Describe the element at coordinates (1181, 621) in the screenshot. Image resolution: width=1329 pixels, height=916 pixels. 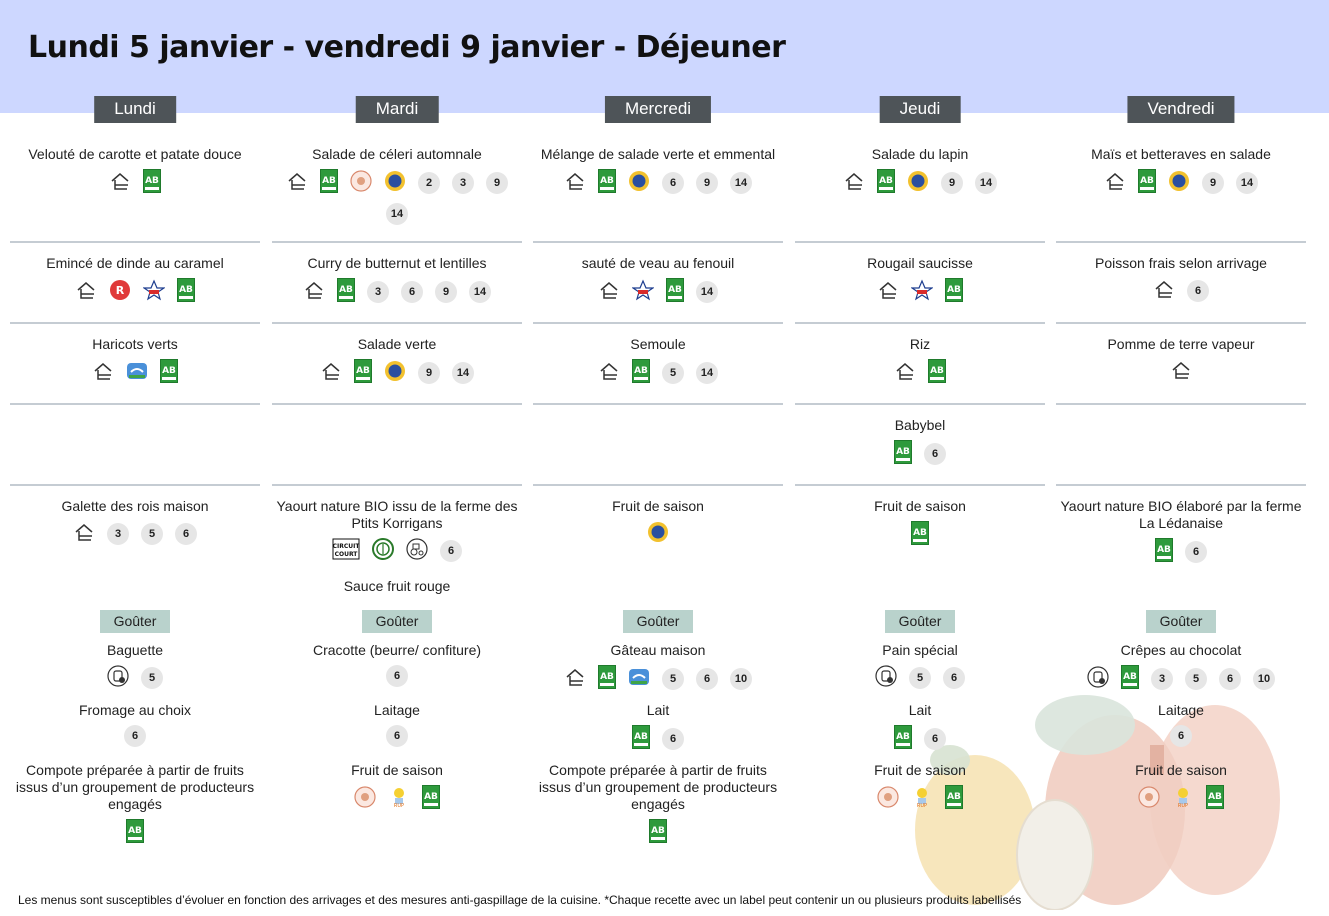
I see `gouter-label: Goûter` at that location.